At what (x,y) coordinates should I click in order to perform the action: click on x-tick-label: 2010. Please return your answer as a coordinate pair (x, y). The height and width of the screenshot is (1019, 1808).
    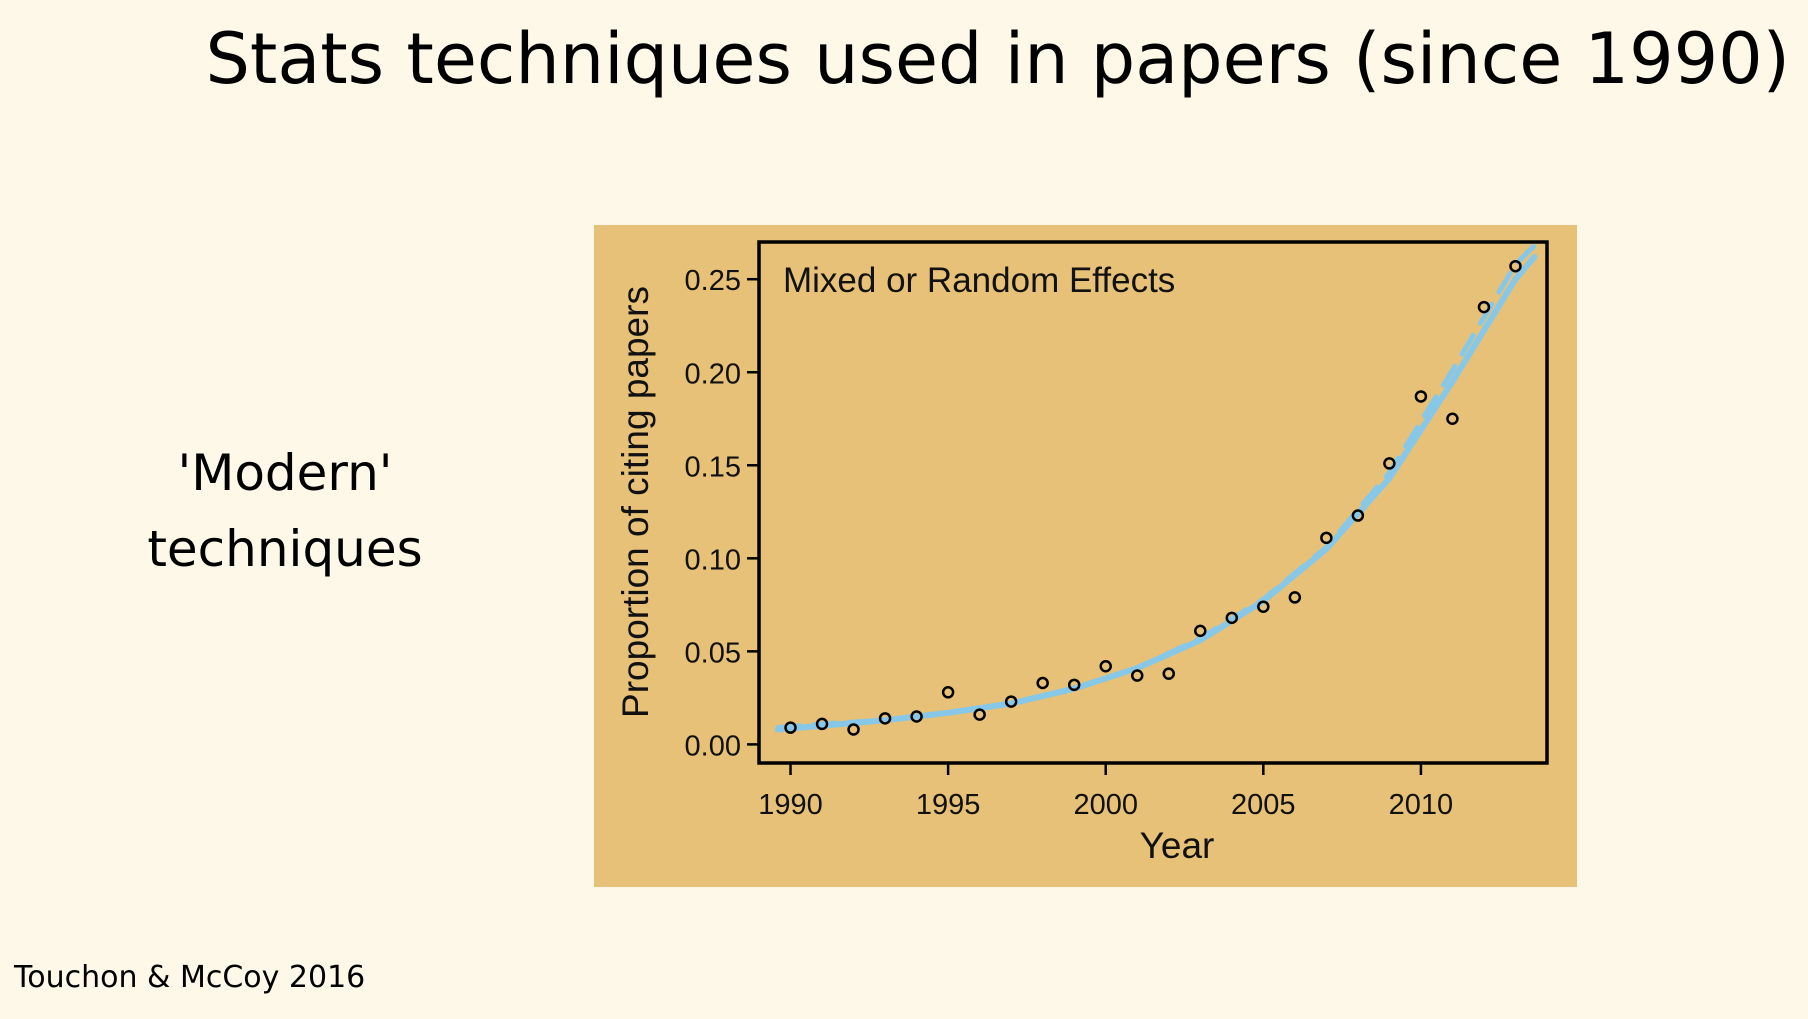
    Looking at the image, I should click on (1421, 805).